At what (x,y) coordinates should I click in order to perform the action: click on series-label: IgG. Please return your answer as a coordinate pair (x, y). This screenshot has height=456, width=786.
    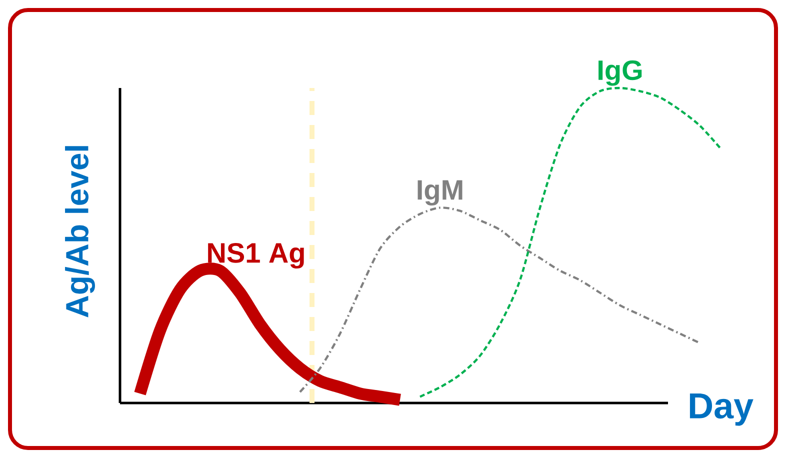
    Looking at the image, I should click on (620, 73).